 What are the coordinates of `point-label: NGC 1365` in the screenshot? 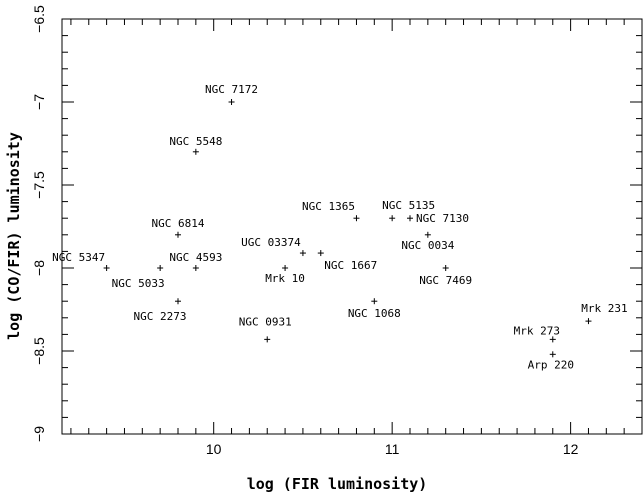 It's located at (328, 206).